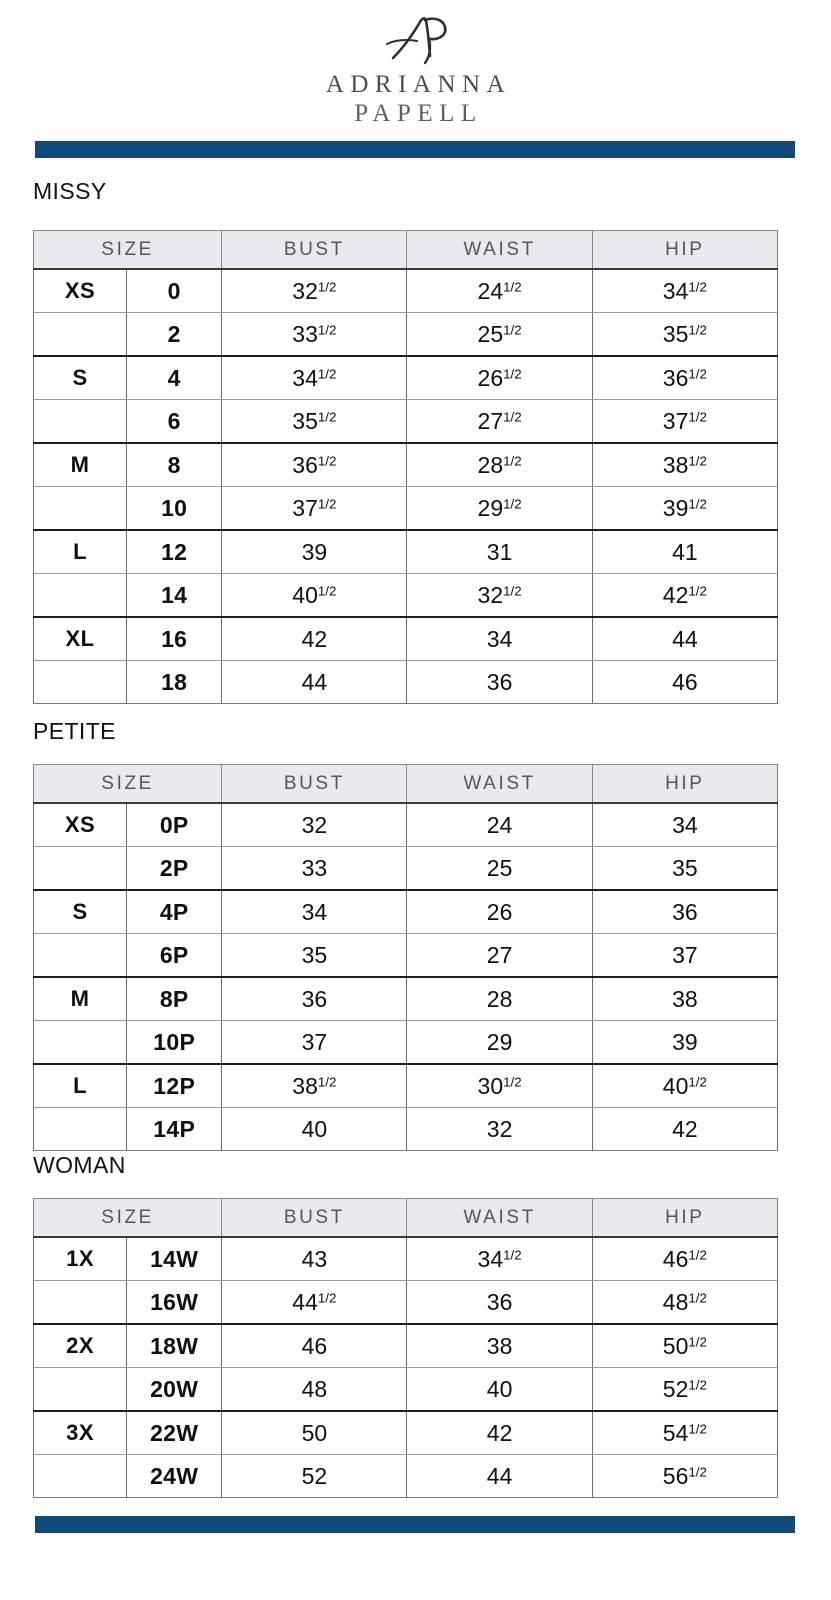 Image resolution: width=831 pixels, height=1600 pixels. Describe the element at coordinates (405, 682) in the screenshot. I see `table-row: 18 44 36 46` at that location.